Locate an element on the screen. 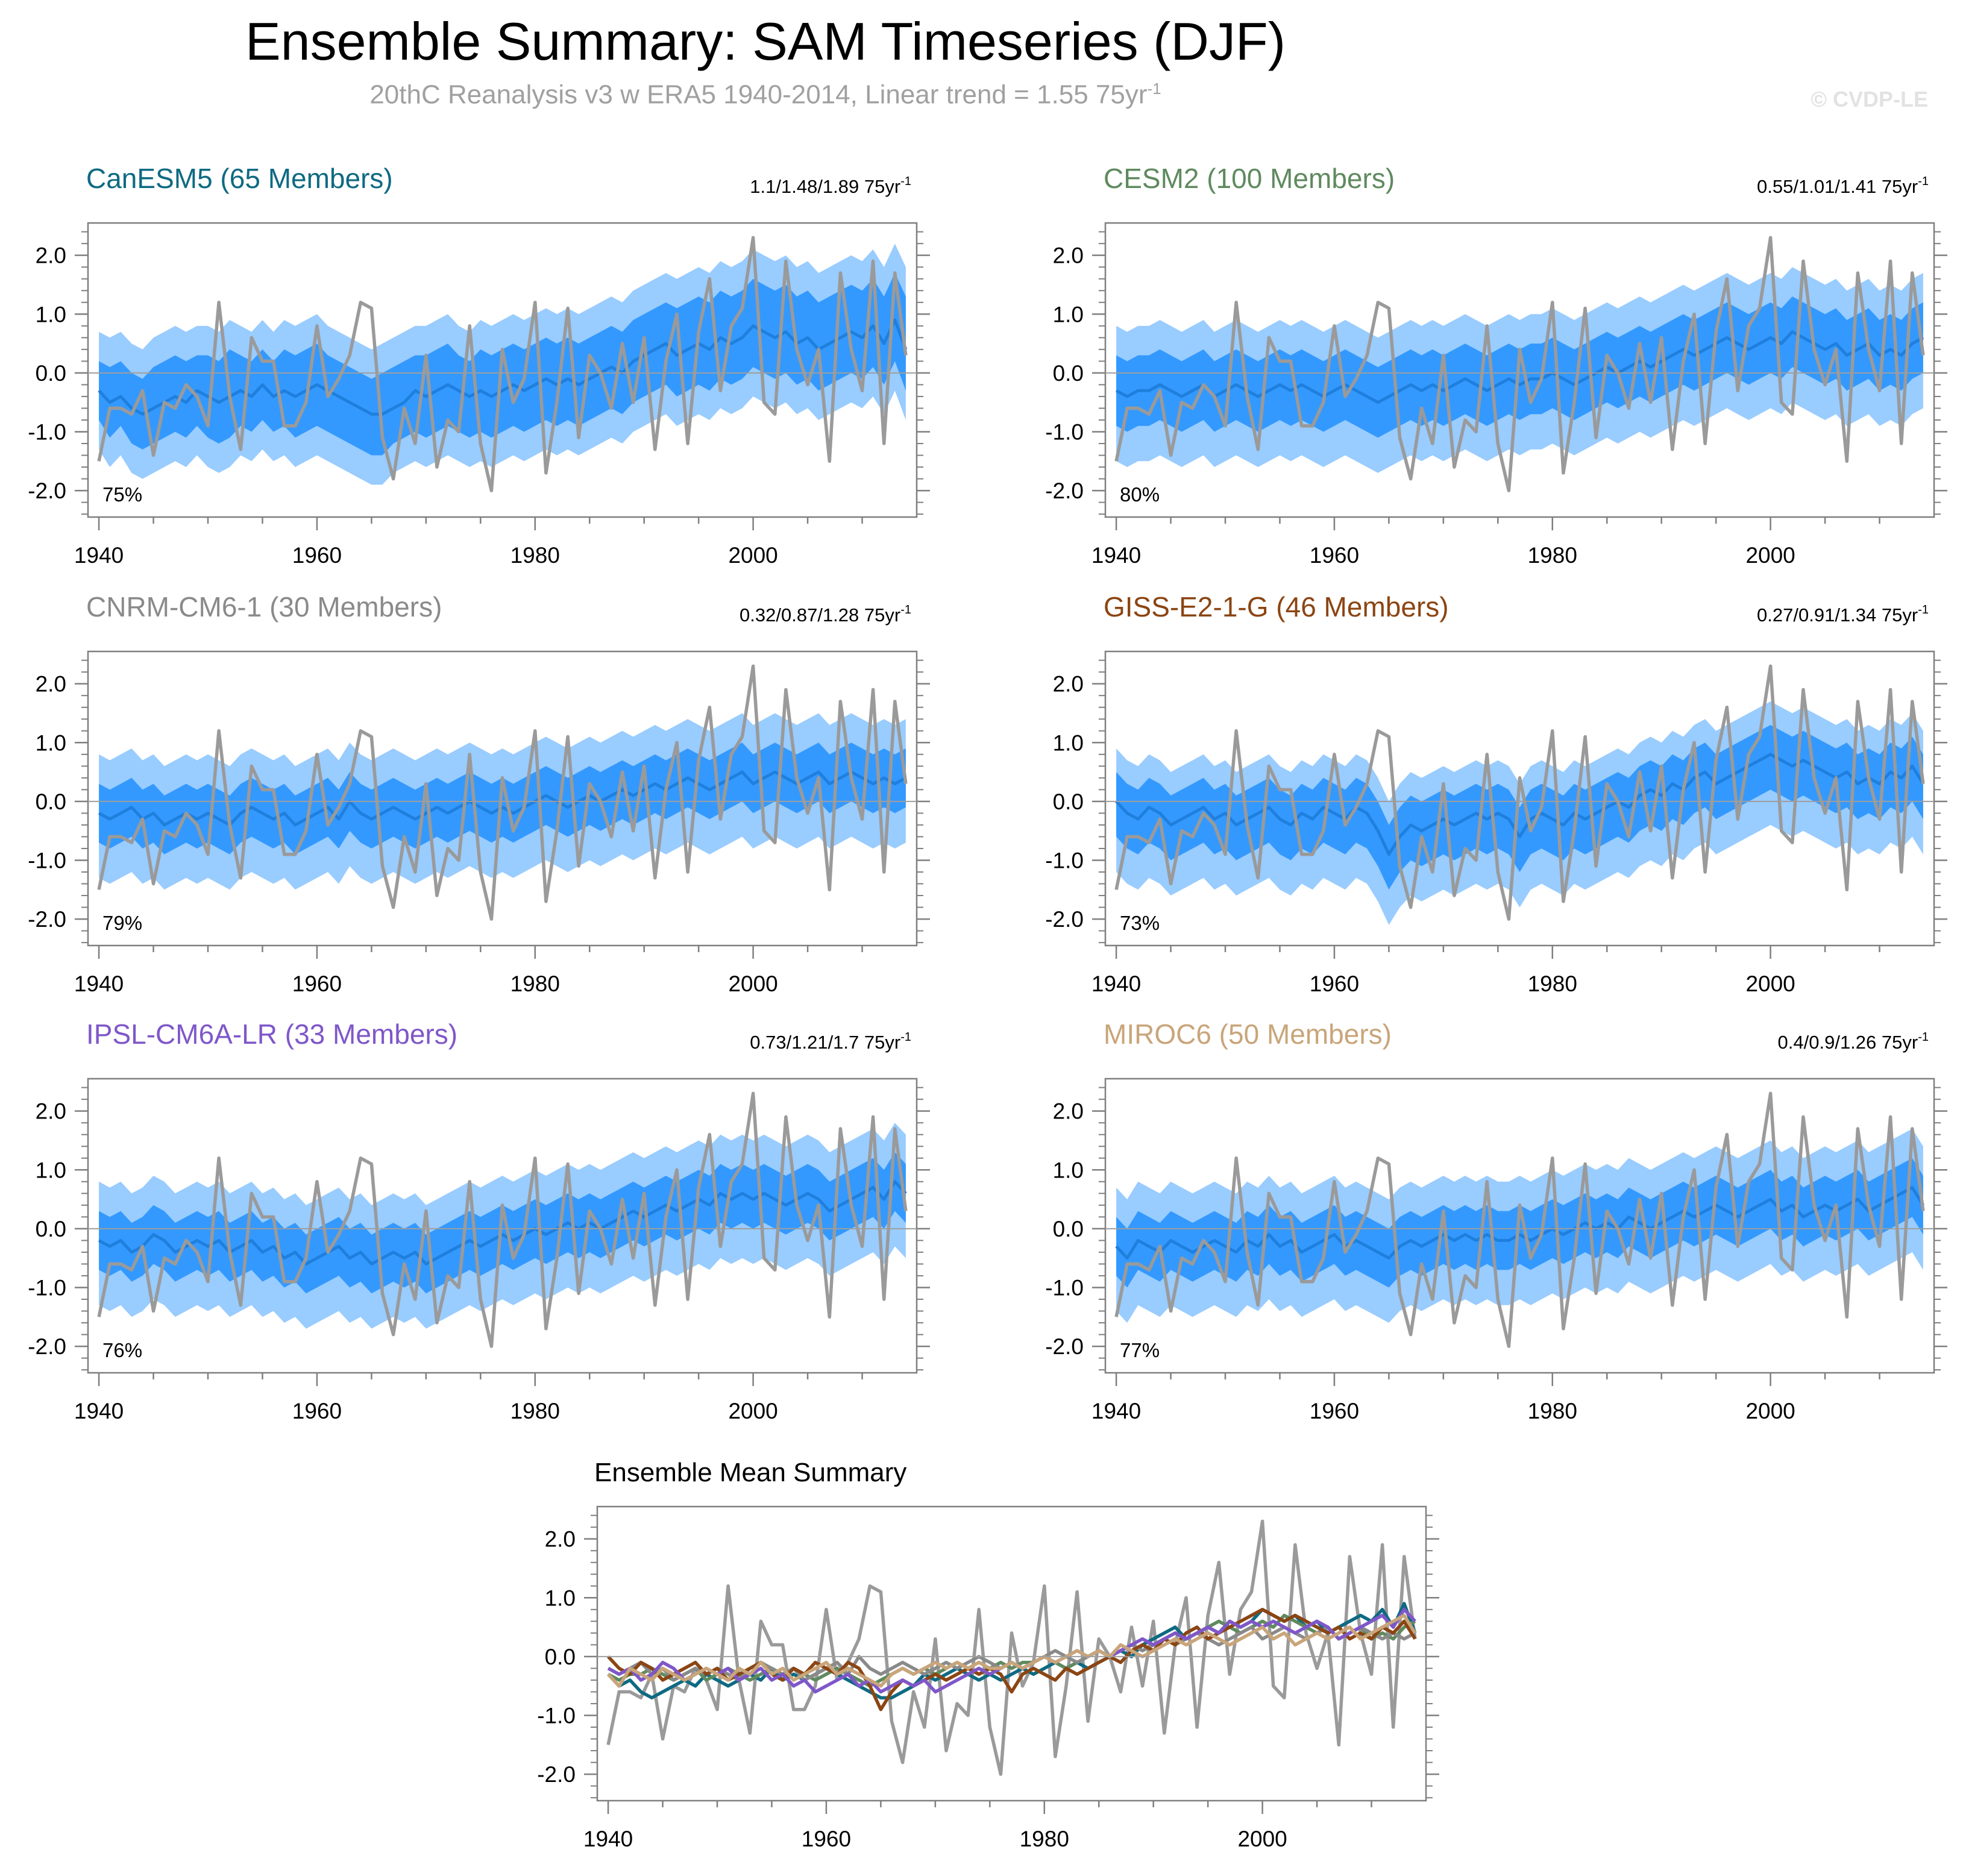  trend-label: 0.32/0.87/1.28 75yr-1 is located at coordinates (825, 614).